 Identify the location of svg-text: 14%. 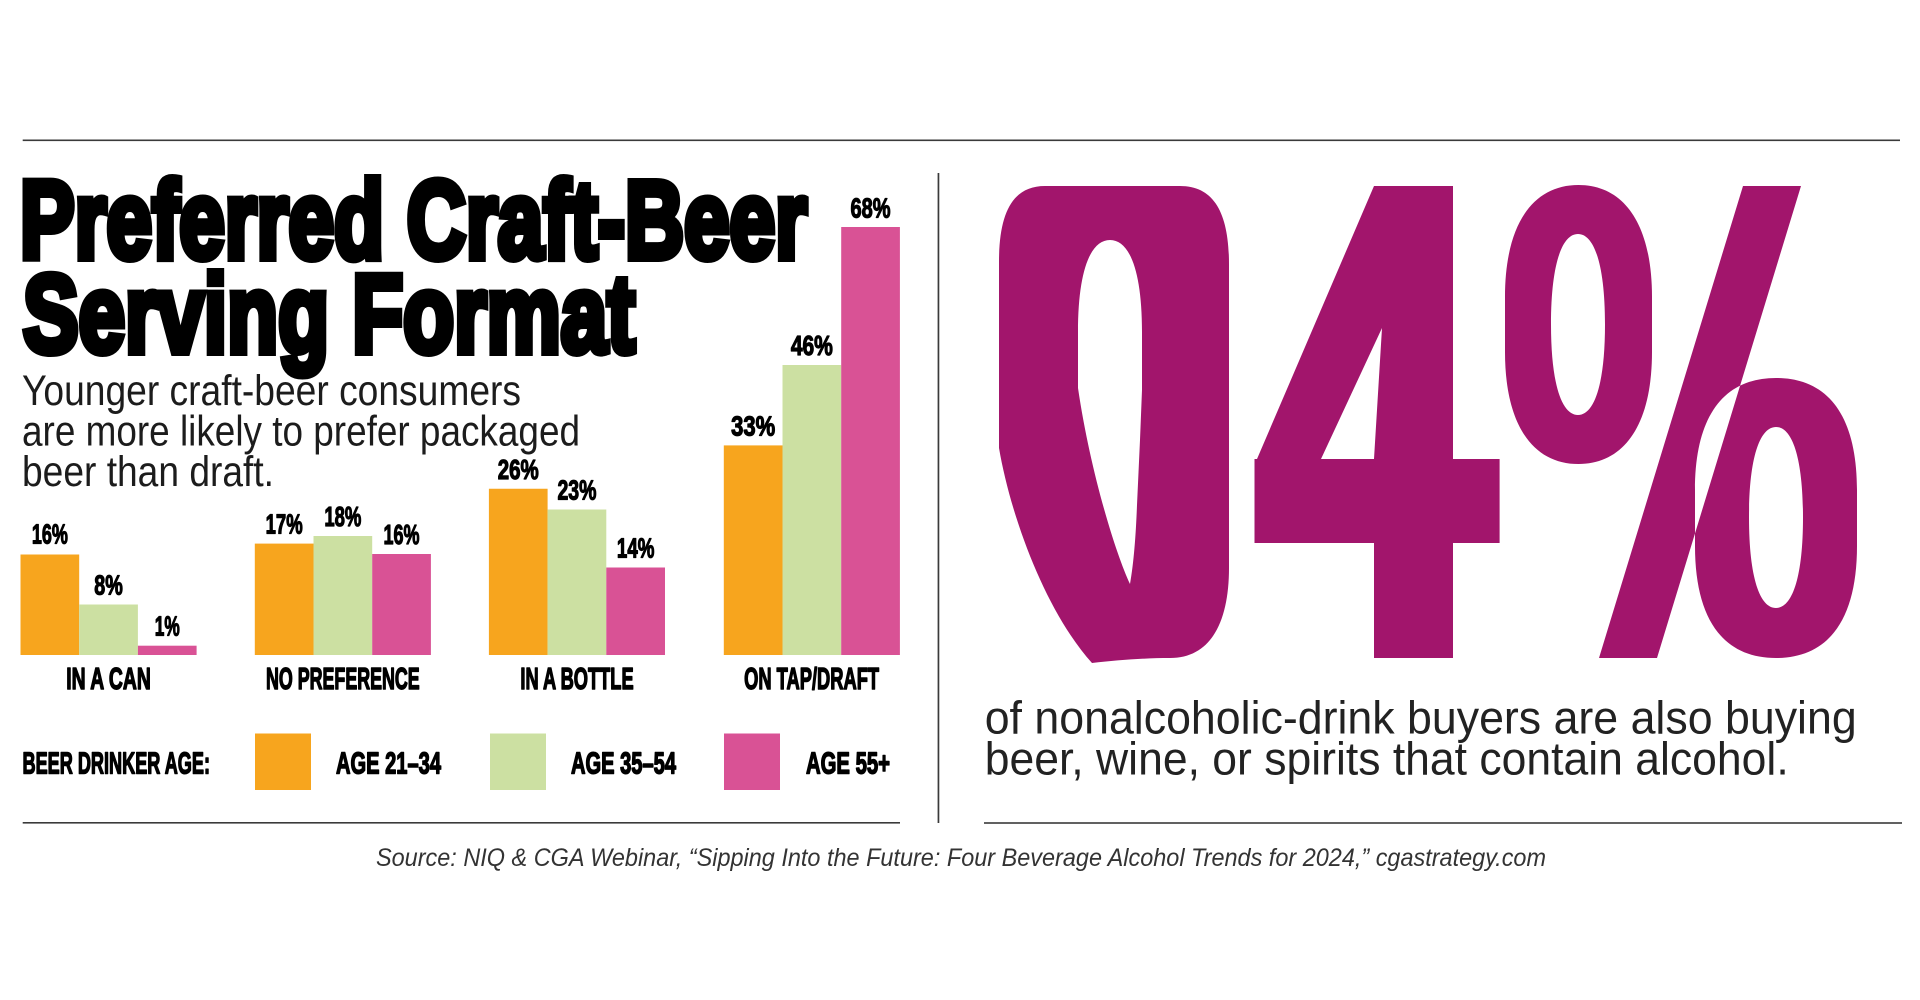
(636, 548).